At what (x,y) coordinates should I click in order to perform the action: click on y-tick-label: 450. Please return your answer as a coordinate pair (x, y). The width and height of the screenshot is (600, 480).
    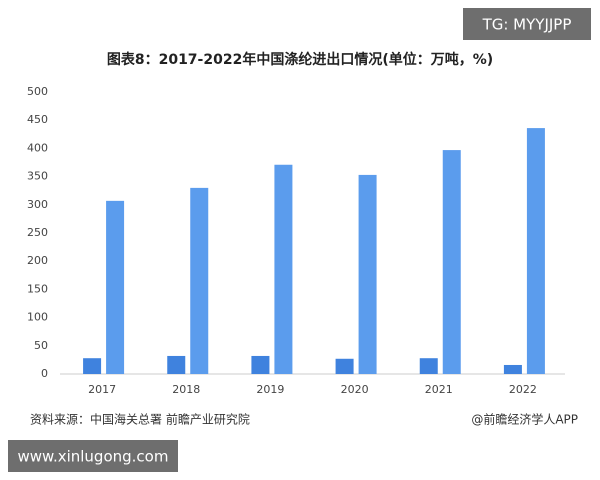
    Looking at the image, I should click on (37, 119).